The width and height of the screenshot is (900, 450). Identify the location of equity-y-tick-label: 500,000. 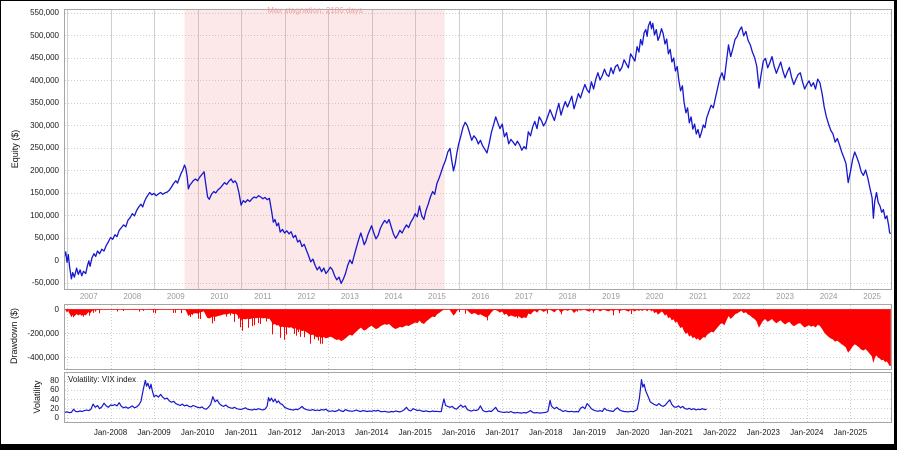
(44, 35).